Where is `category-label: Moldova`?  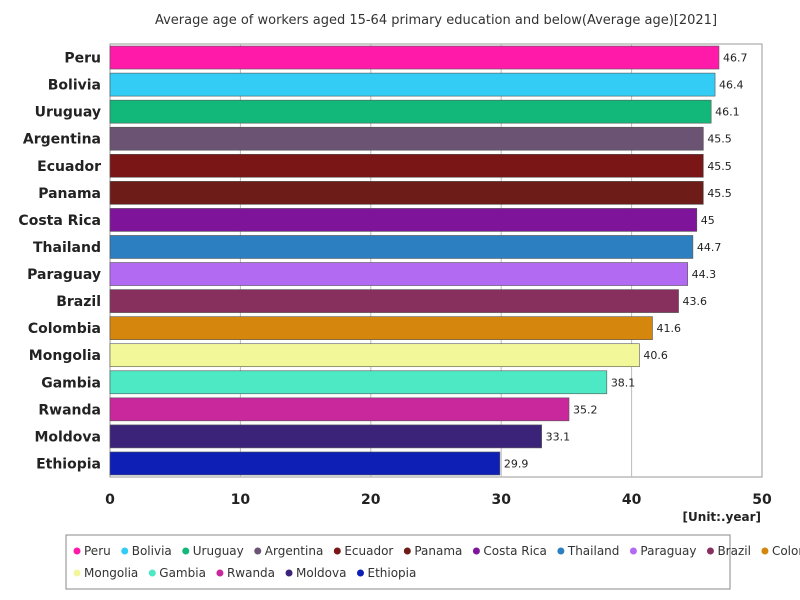 category-label: Moldova is located at coordinates (67, 437).